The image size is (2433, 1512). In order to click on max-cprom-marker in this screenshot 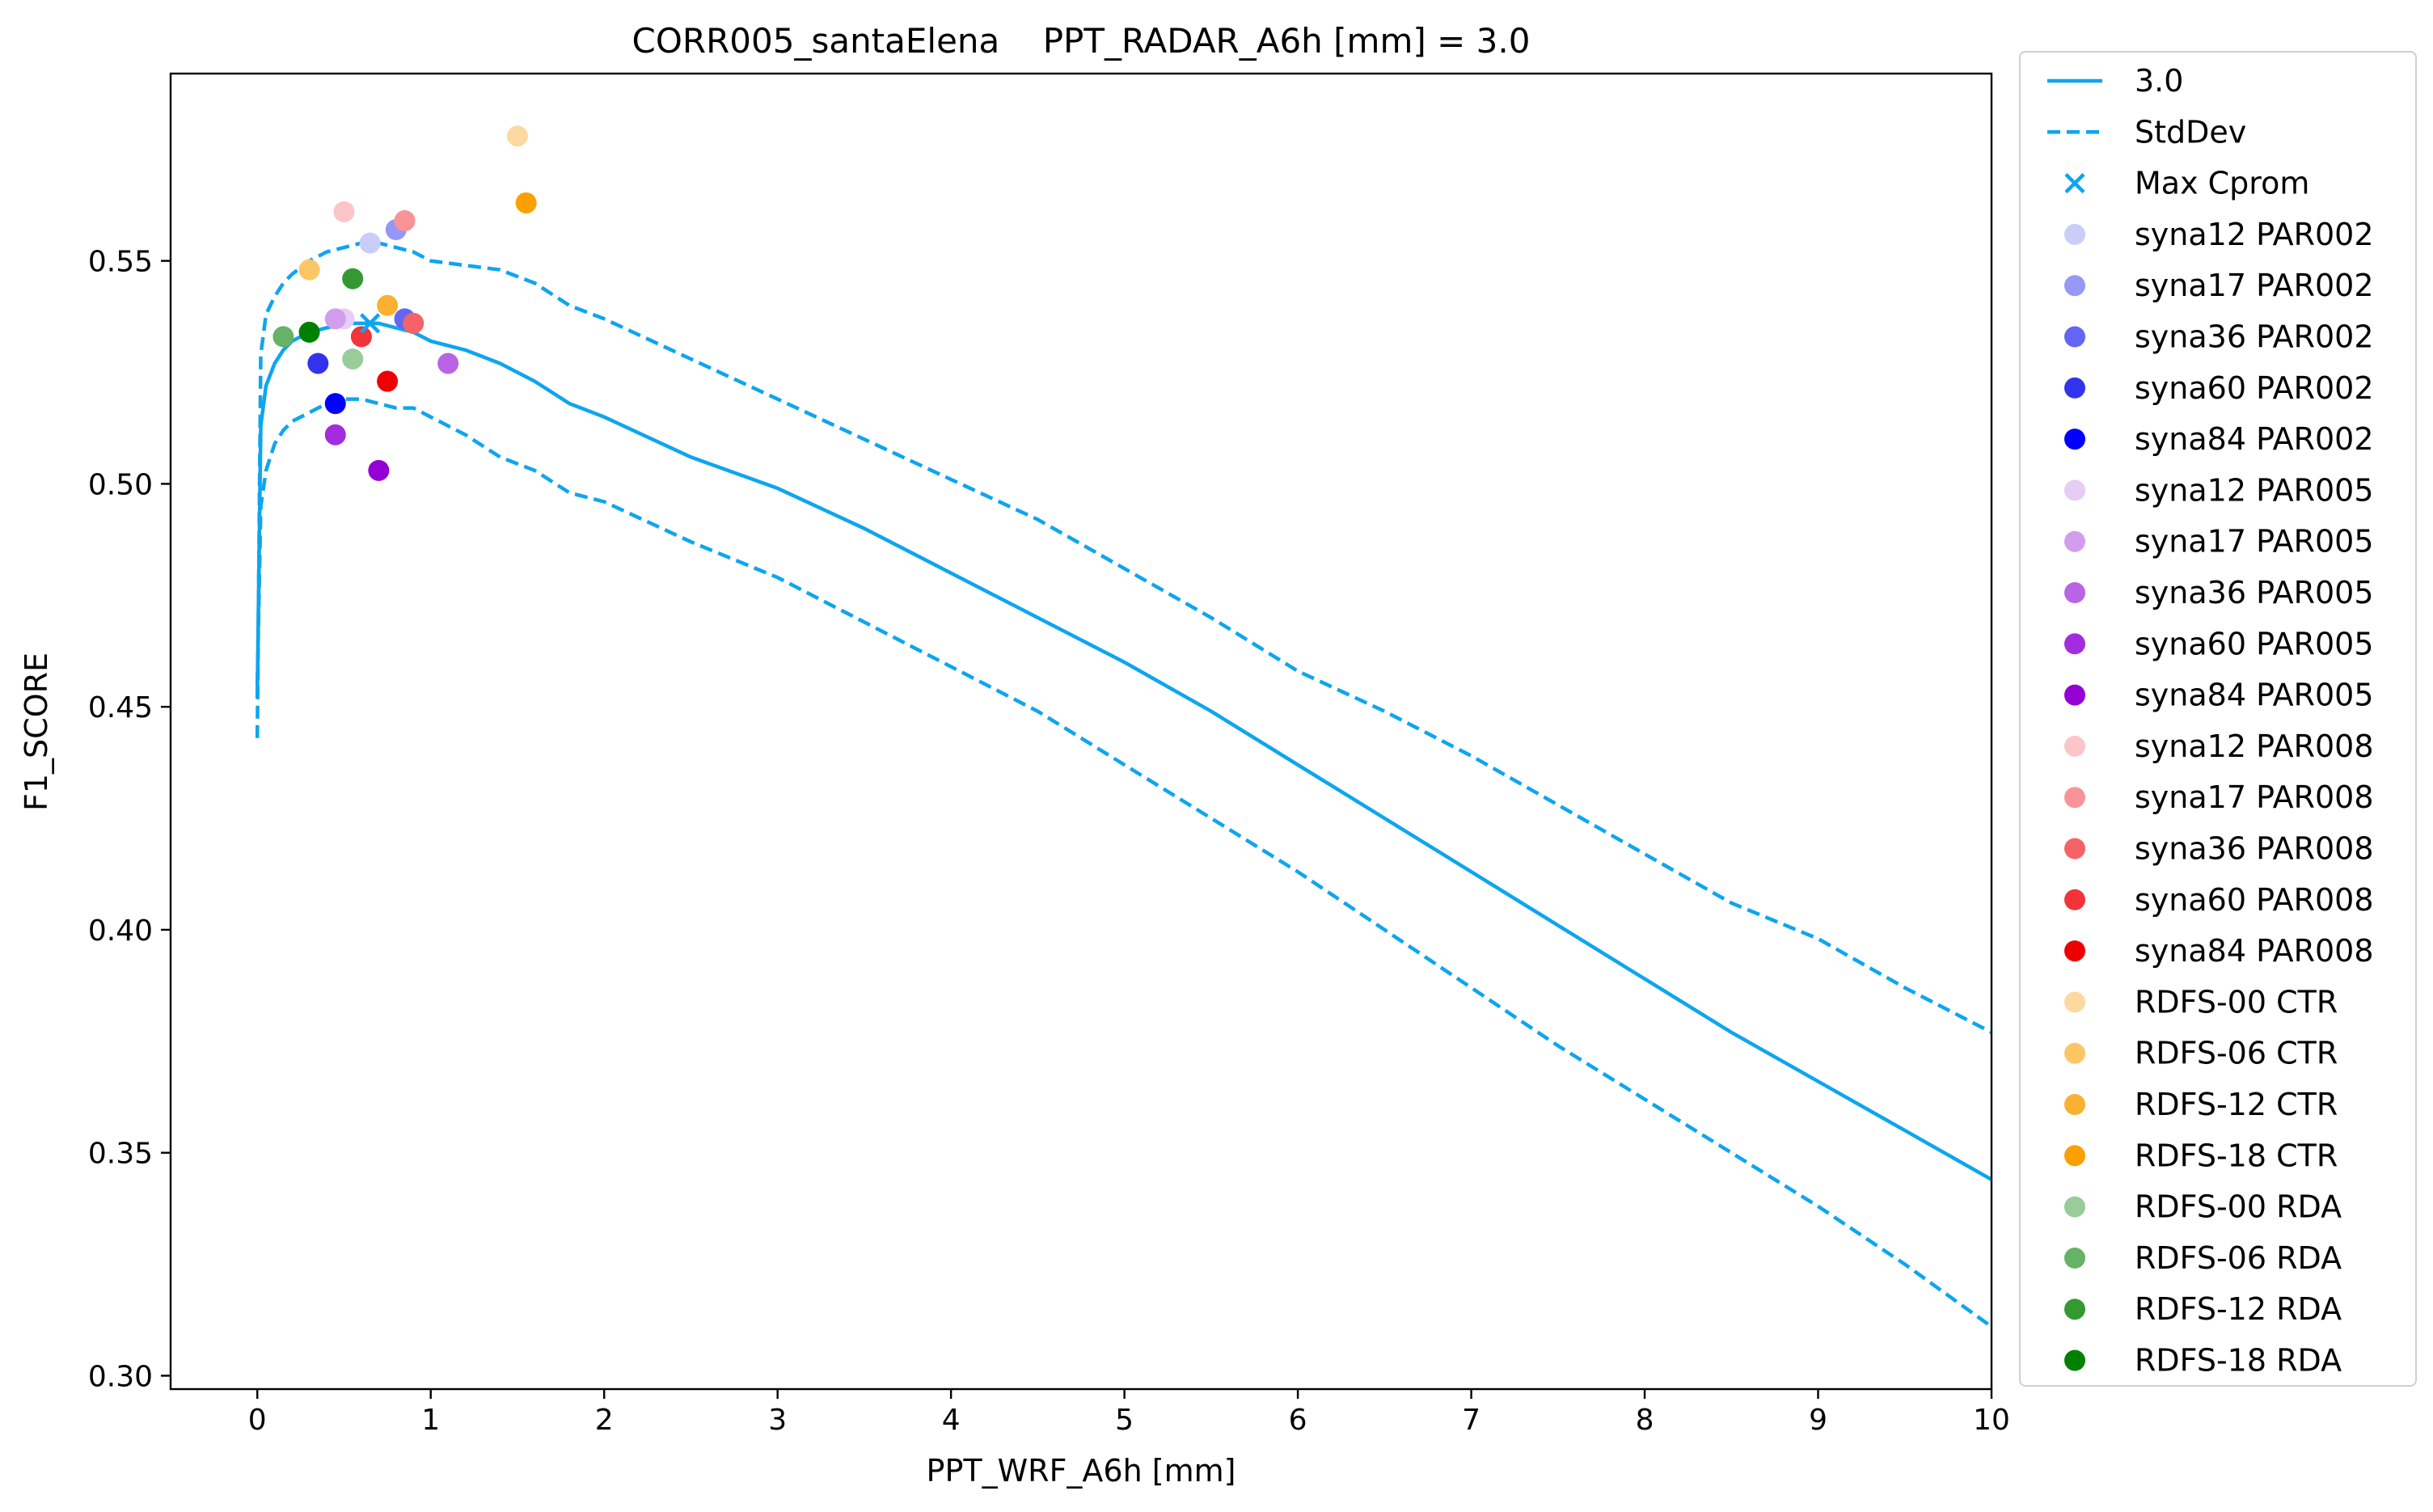, I will do `click(370, 323)`.